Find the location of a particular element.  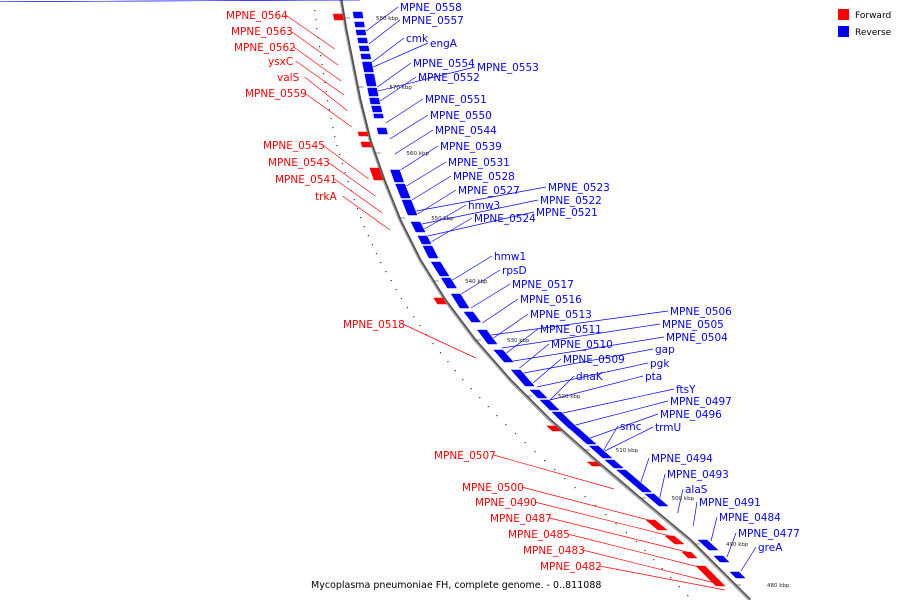

reverse-gene-label: MPNE_0511 is located at coordinates (571, 330).